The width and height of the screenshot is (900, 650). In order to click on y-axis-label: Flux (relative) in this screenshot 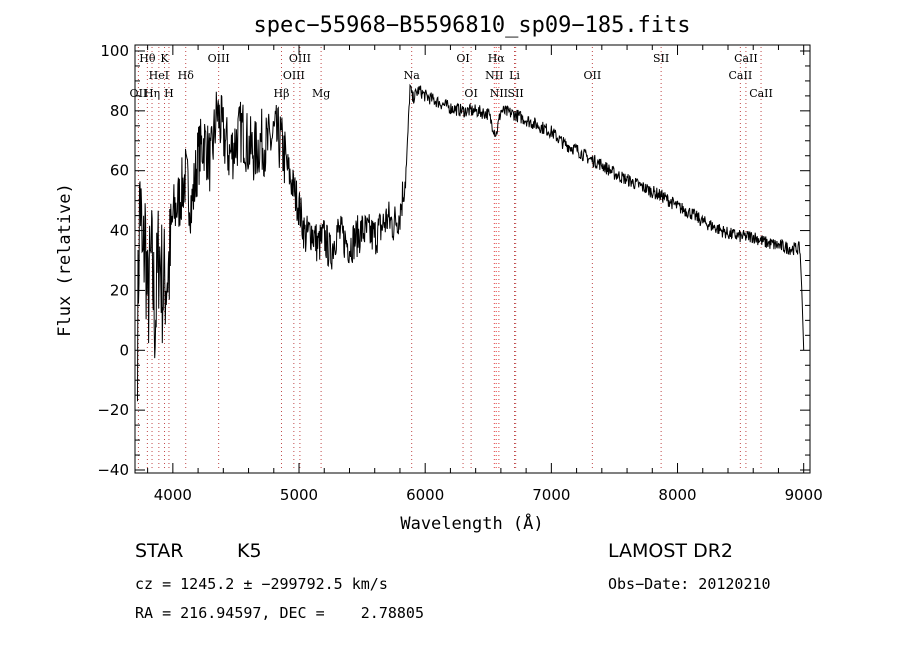, I will do `click(65, 260)`.